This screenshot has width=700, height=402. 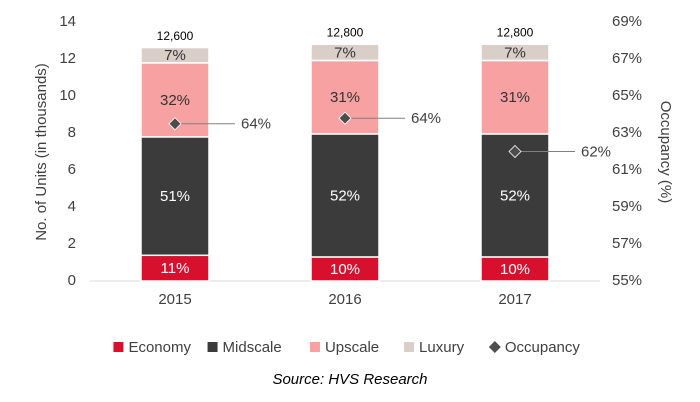 I want to click on data-label: 32%, so click(x=175, y=100).